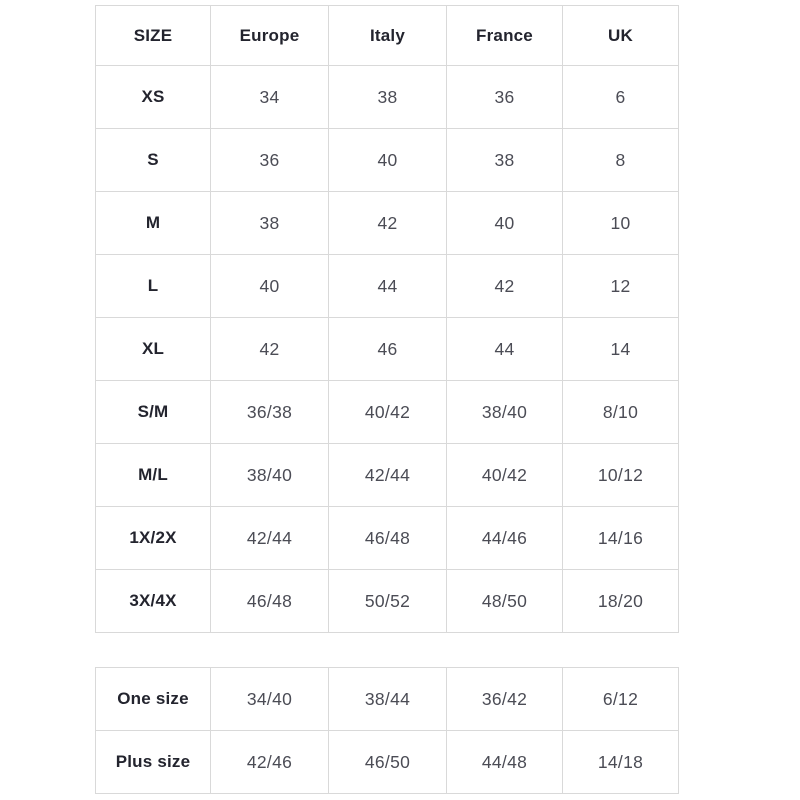 Image resolution: width=800 pixels, height=800 pixels. What do you see at coordinates (620, 412) in the screenshot?
I see `value-cell: 8/10` at bounding box center [620, 412].